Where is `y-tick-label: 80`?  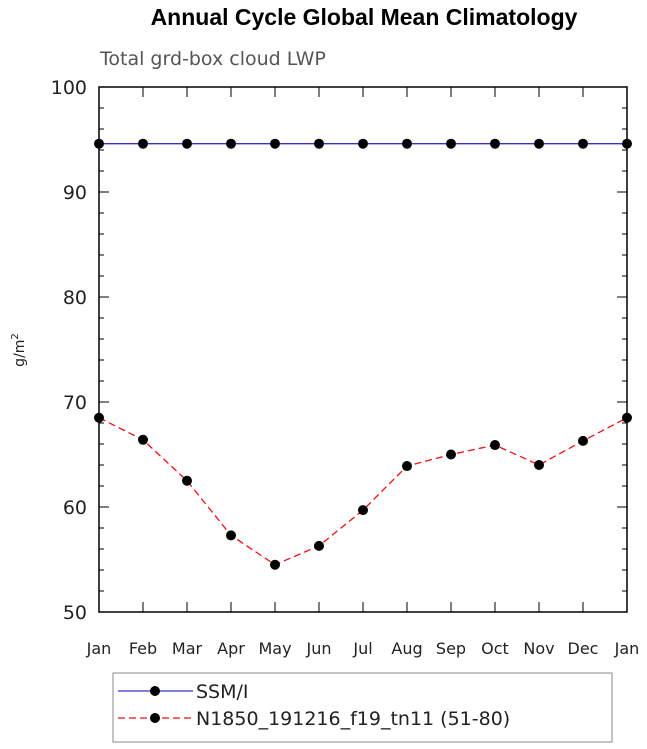 y-tick-label: 80 is located at coordinates (75, 298).